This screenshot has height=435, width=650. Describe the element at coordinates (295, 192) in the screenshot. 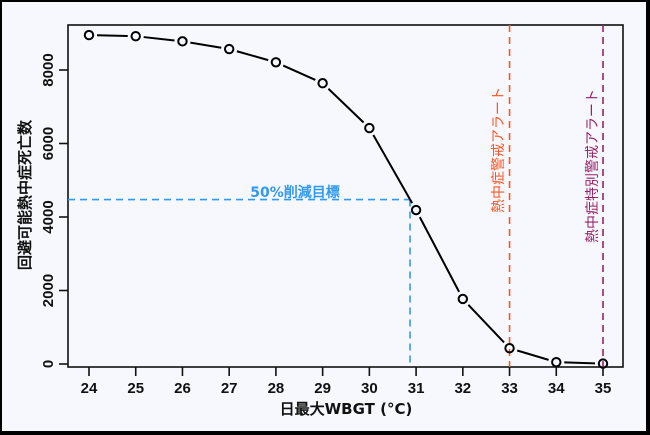

I see `target-annotation-label: 50%削減目標` at that location.